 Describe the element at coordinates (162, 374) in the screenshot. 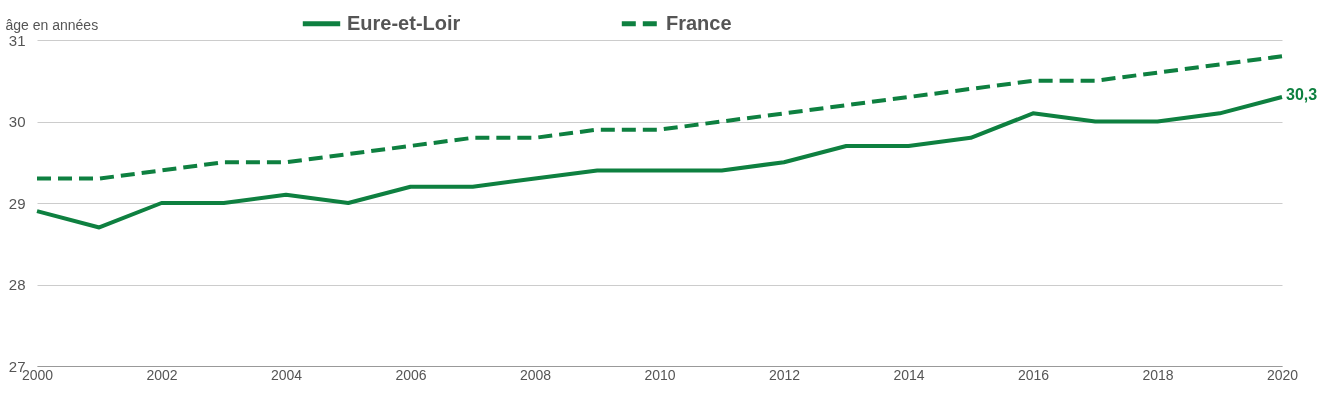

I see `x-tick-label: 2002` at that location.